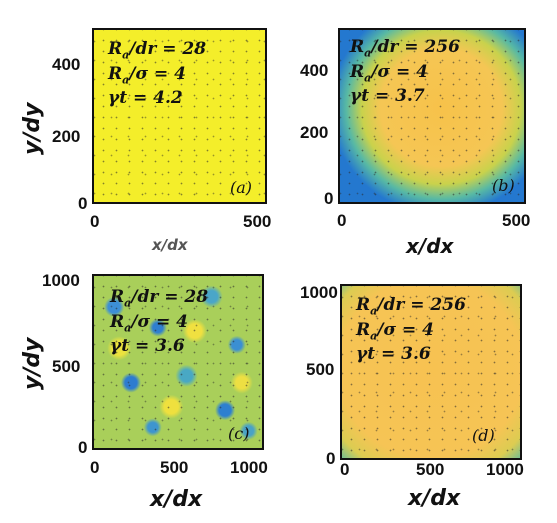 The width and height of the screenshot is (557, 523). Describe the element at coordinates (483, 435) in the screenshot. I see `panel-tag-d: (d)` at that location.